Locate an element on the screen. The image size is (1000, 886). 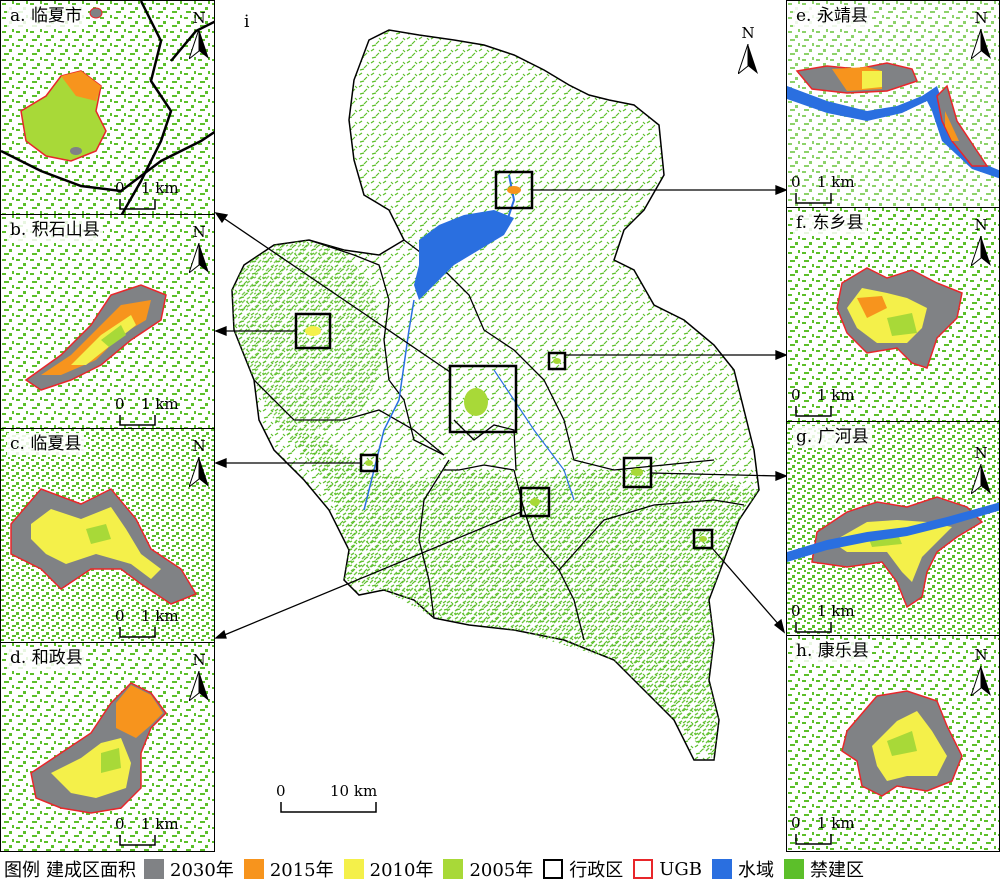
legend-swatch-2010 is located at coordinates (353, 869).